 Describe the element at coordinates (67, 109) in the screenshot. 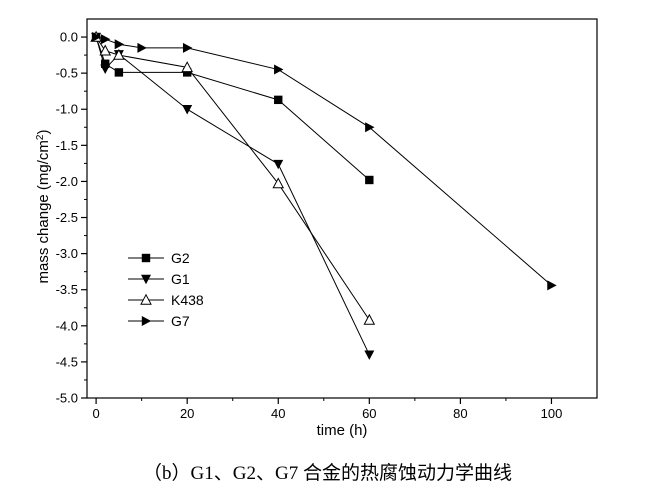

I see `y-tick-label: -1.0` at that location.